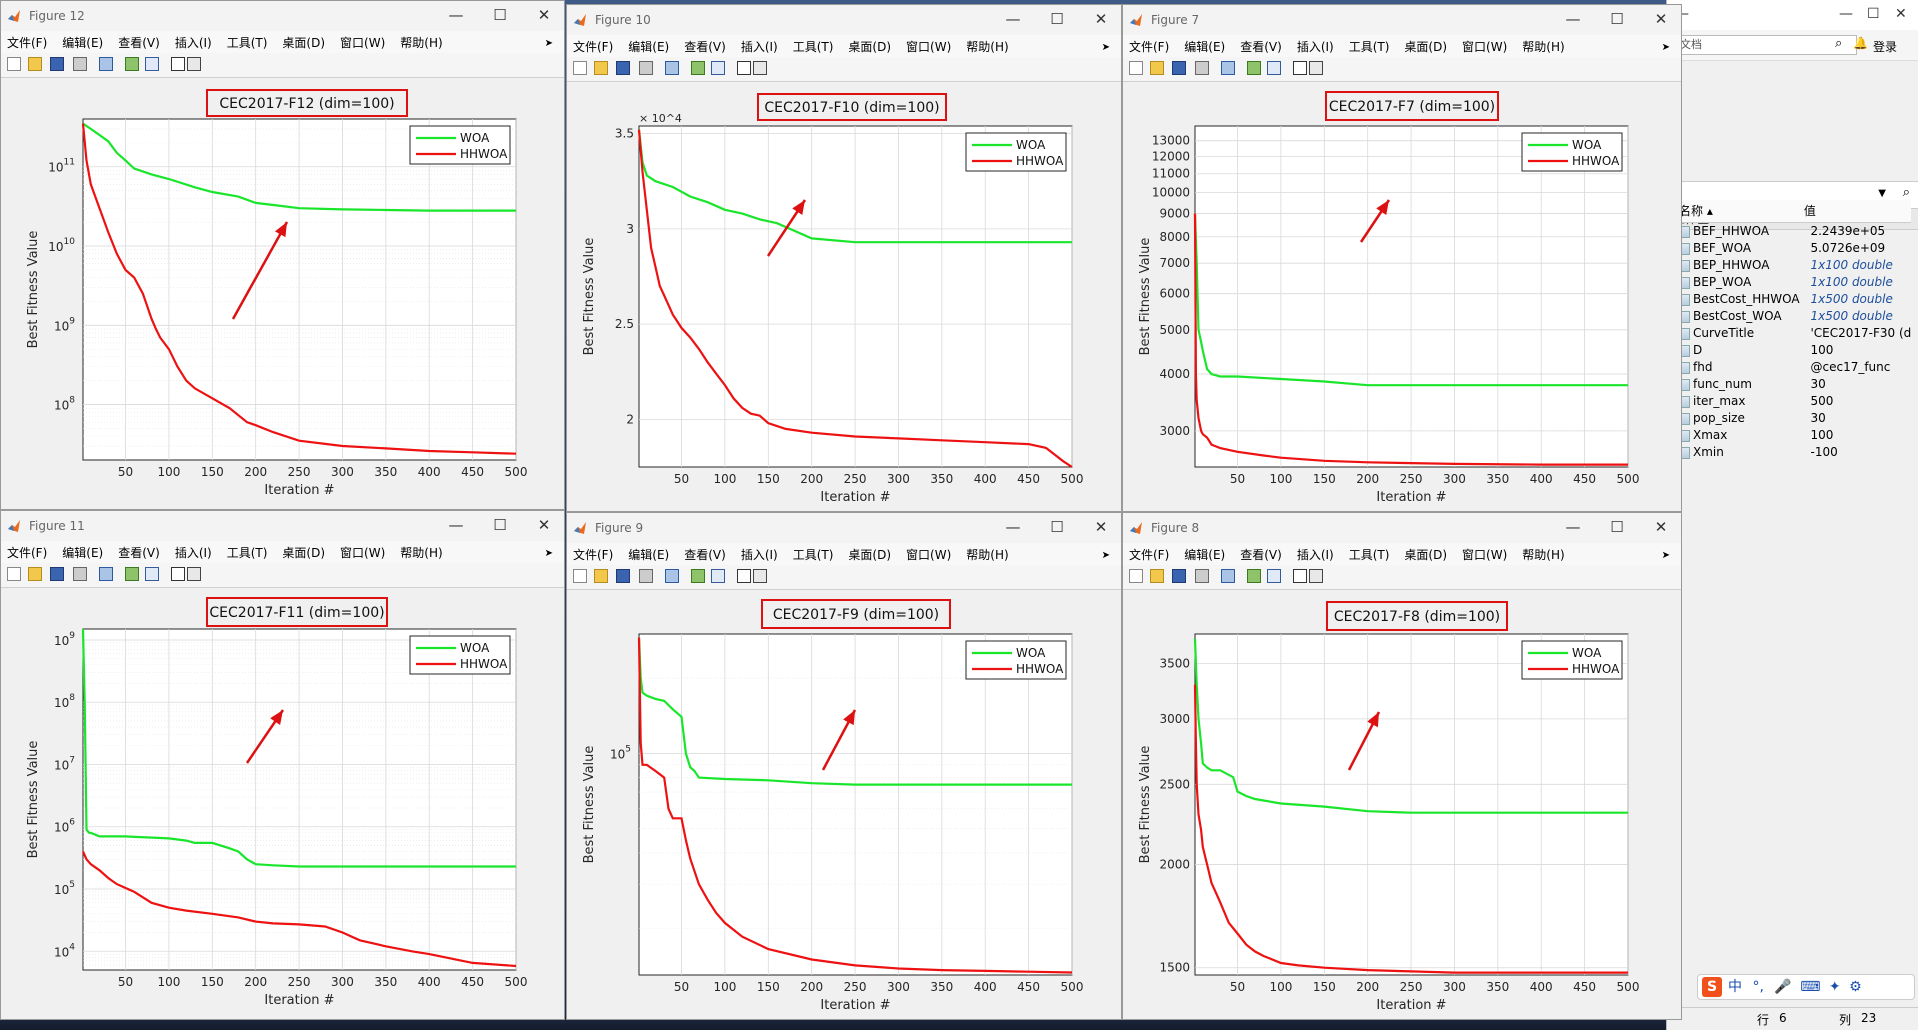 The width and height of the screenshot is (1918, 1030). Describe the element at coordinates (1793, 418) in the screenshot. I see `workspace-row: pop_size 30` at that location.